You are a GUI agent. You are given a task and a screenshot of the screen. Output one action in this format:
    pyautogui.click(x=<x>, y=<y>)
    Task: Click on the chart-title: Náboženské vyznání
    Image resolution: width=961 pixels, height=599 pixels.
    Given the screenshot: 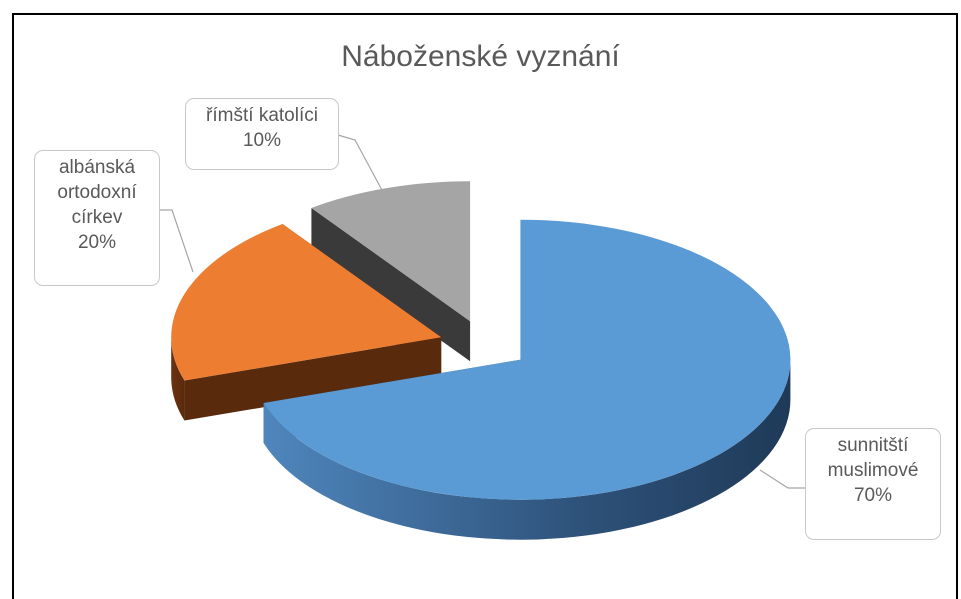 What is the action you would take?
    pyautogui.click(x=480, y=56)
    